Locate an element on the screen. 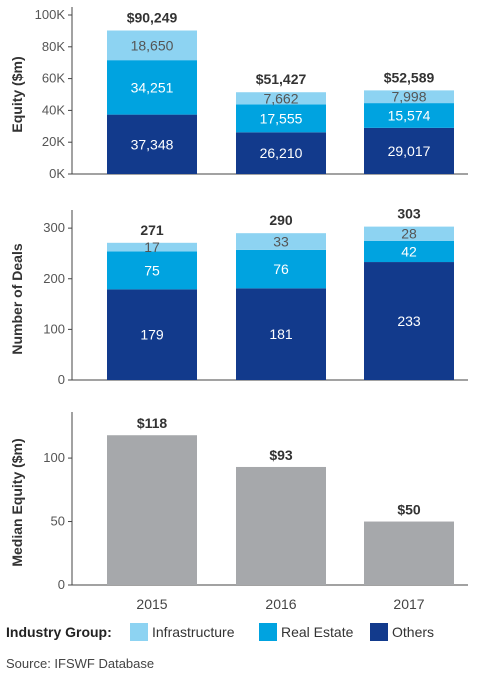 Image resolution: width=489 pixels, height=677 pixels. segment-value-label: 181 is located at coordinates (281, 334).